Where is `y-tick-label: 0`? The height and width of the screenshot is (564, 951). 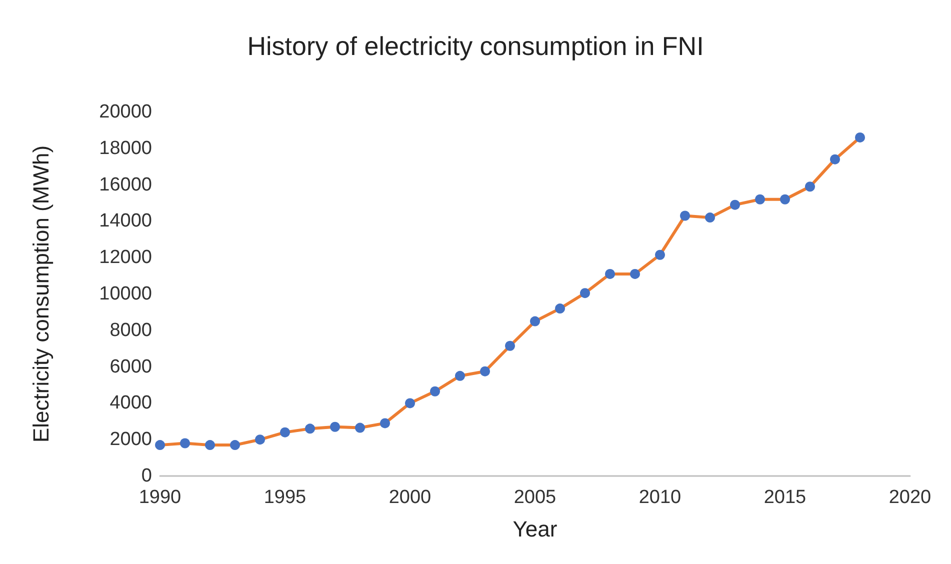 y-tick-label: 0 is located at coordinates (146, 476).